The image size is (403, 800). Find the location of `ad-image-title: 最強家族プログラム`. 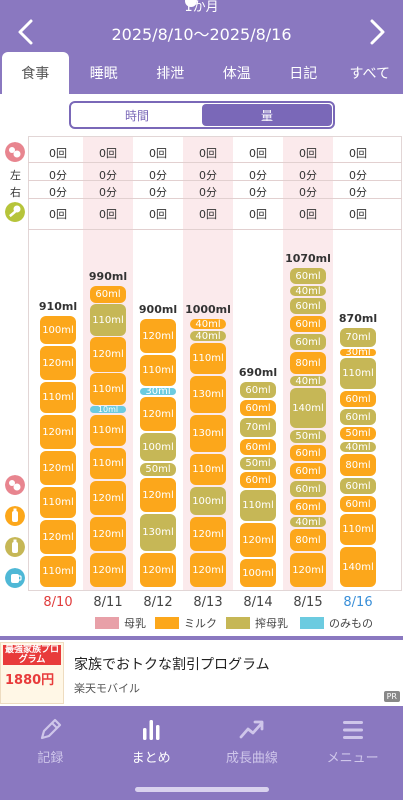

ad-image-title: 最強家族プログラム is located at coordinates (32, 655).